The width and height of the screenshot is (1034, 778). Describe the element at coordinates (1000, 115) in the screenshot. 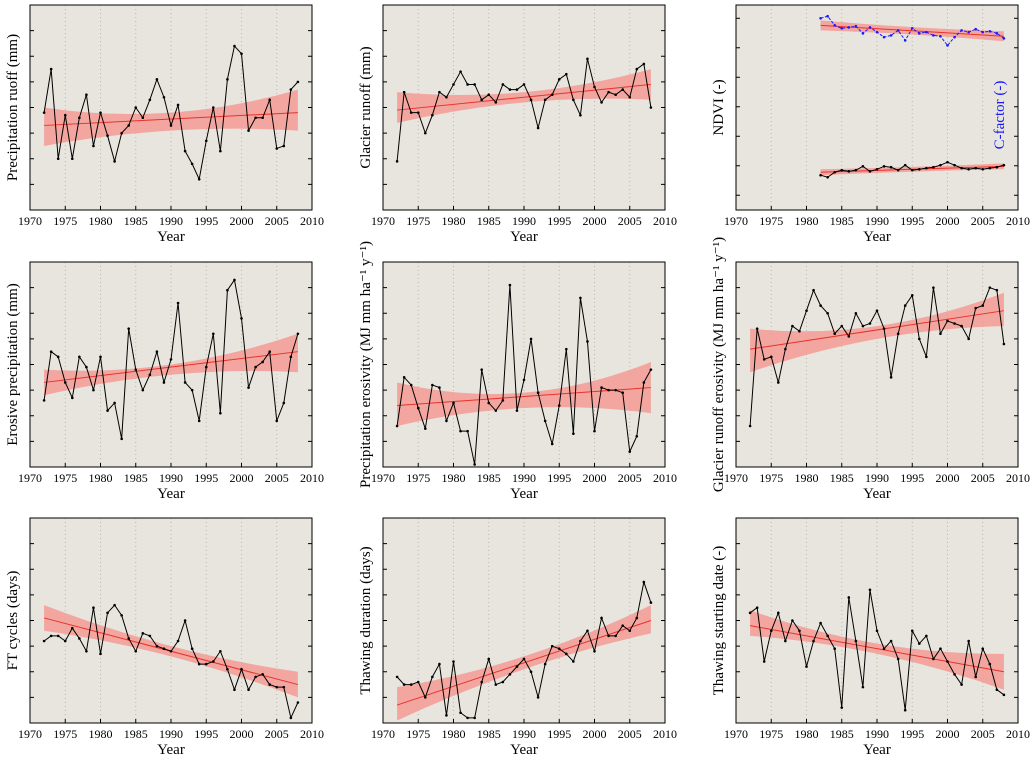

I see `y2-axis-label: C-factor (-)` at that location.